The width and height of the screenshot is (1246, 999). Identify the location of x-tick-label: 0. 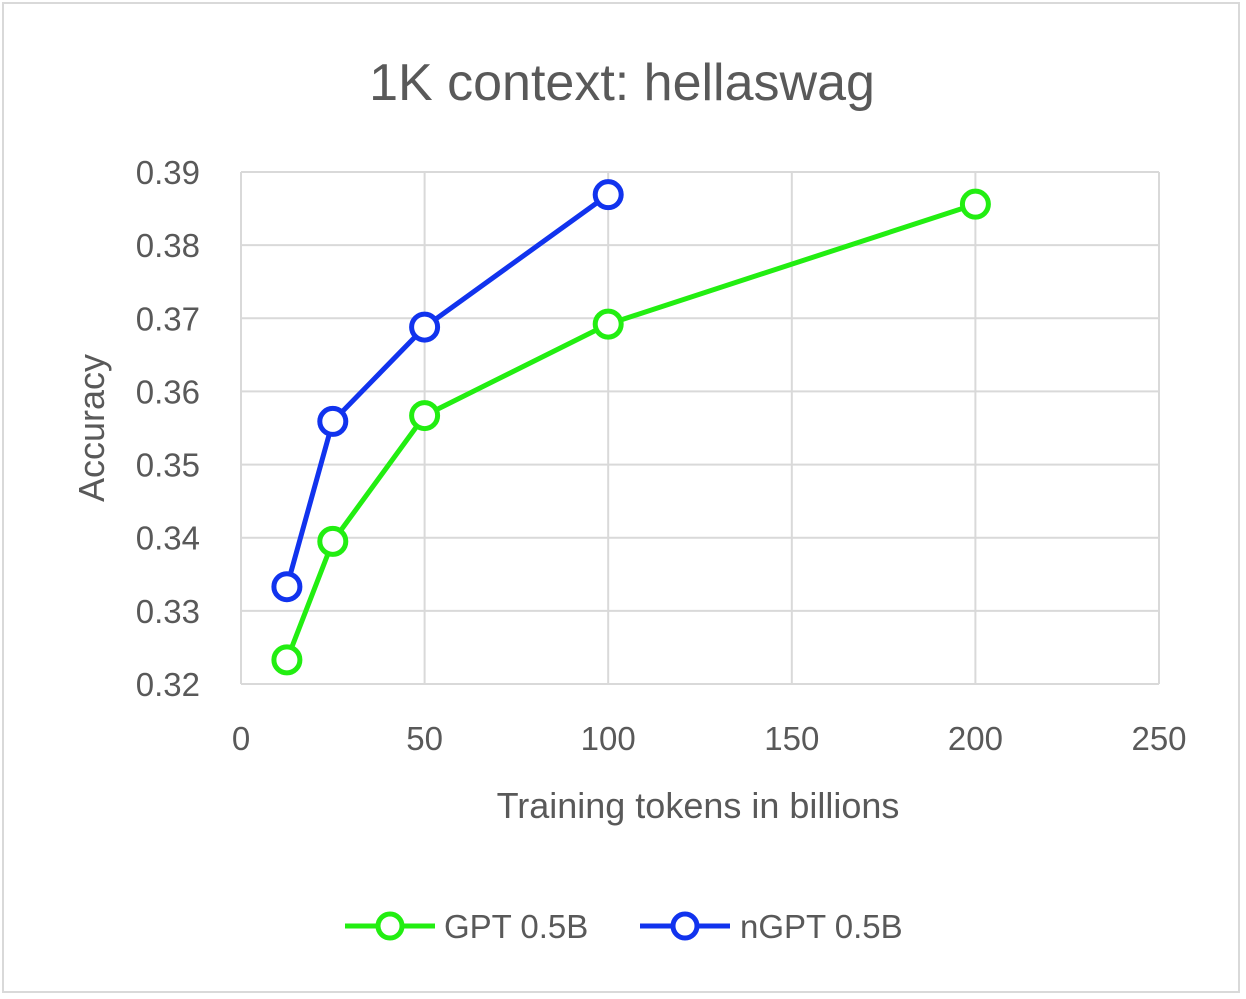
(241, 738).